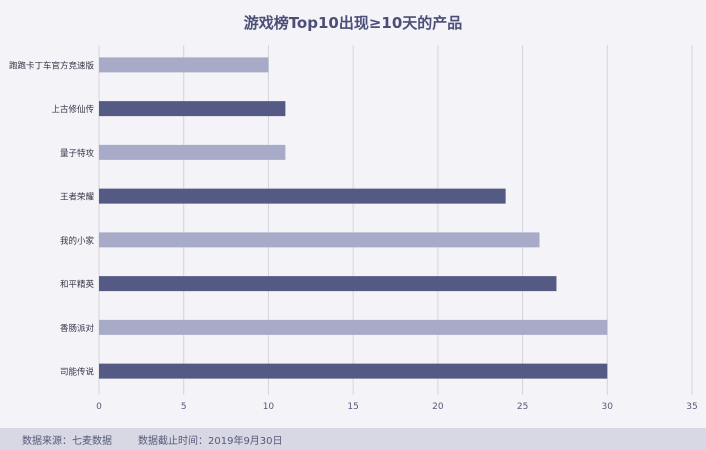 The image size is (706, 450). I want to click on category-label-5: 和平精英, so click(77, 284).